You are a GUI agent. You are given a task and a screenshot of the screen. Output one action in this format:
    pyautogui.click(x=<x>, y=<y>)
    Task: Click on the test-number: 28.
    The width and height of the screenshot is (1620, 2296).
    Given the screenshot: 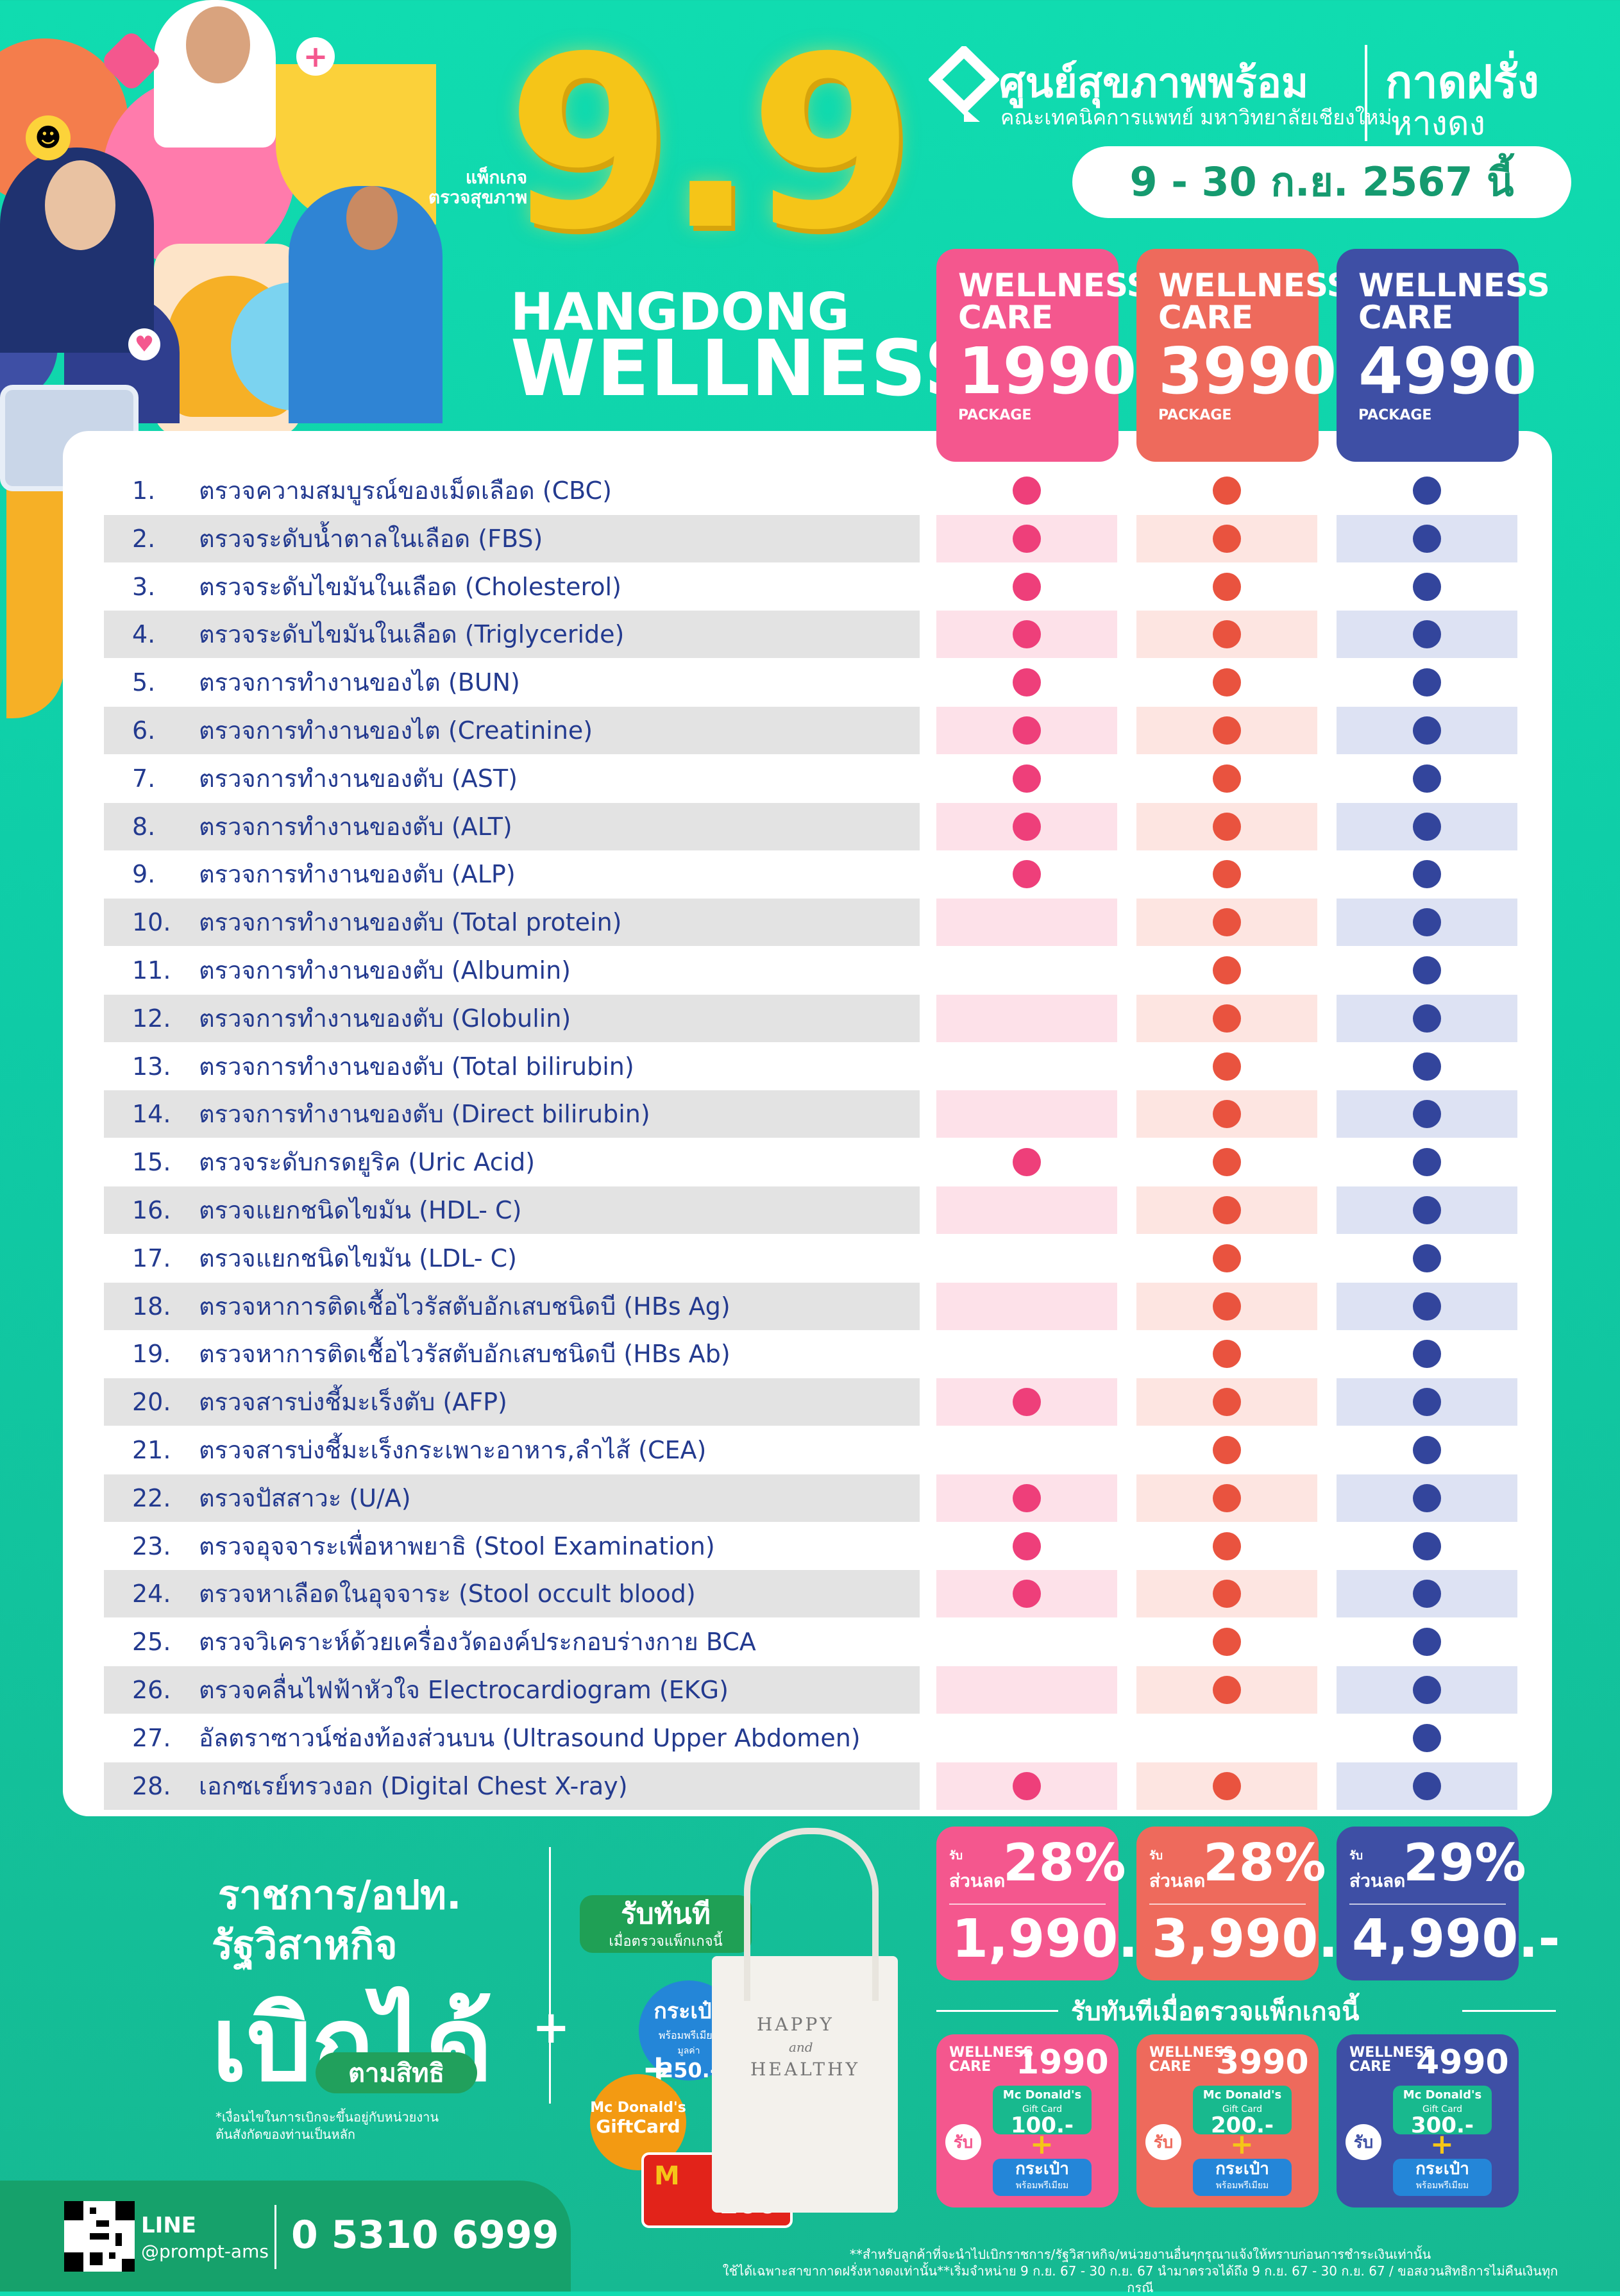 What is the action you would take?
    pyautogui.click(x=151, y=1785)
    